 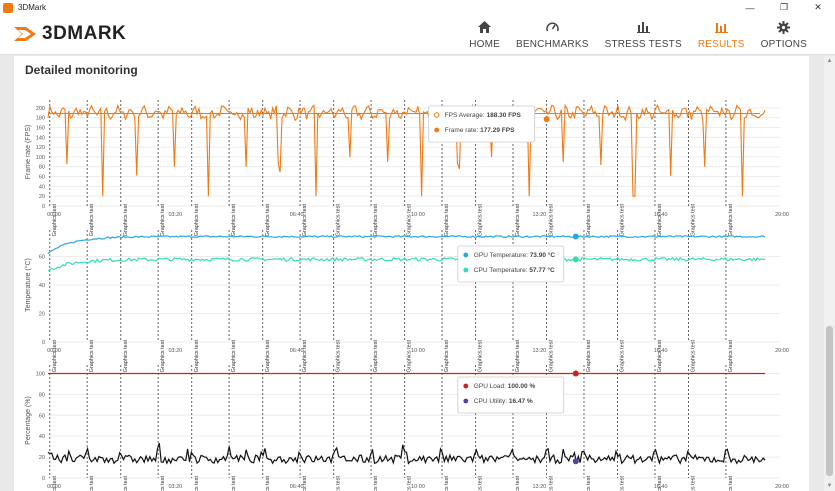 I want to click on y-tick-label: 60, so click(x=42, y=178).